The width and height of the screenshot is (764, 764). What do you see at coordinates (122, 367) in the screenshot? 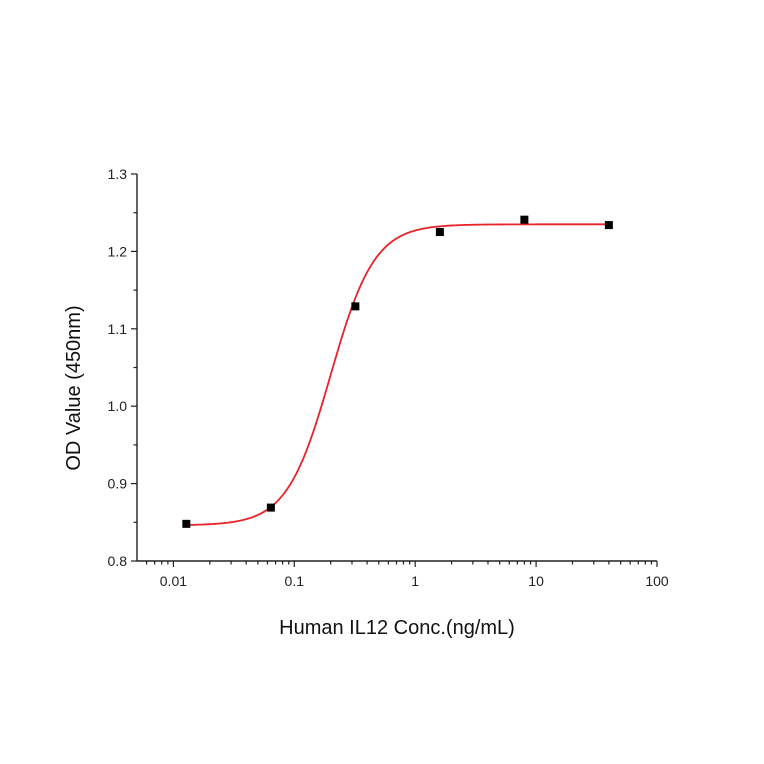
I see `y-axis-ticks: 0.8 0.9 1.0 1.1 1.2 1.3` at bounding box center [122, 367].